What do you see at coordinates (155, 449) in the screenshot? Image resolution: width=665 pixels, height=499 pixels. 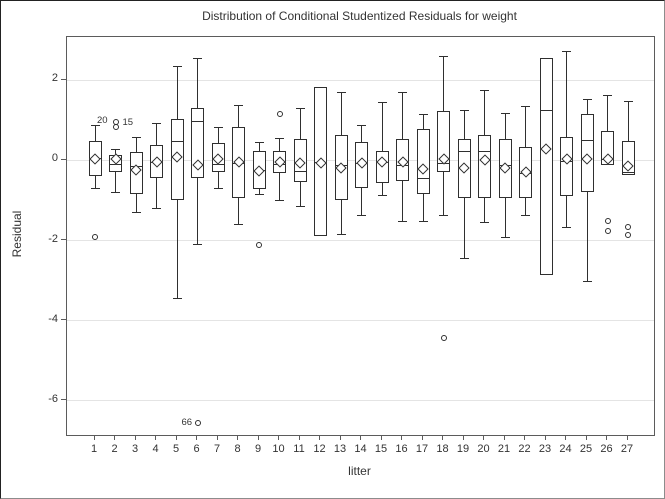 I see `x-tick-label: 4` at bounding box center [155, 449].